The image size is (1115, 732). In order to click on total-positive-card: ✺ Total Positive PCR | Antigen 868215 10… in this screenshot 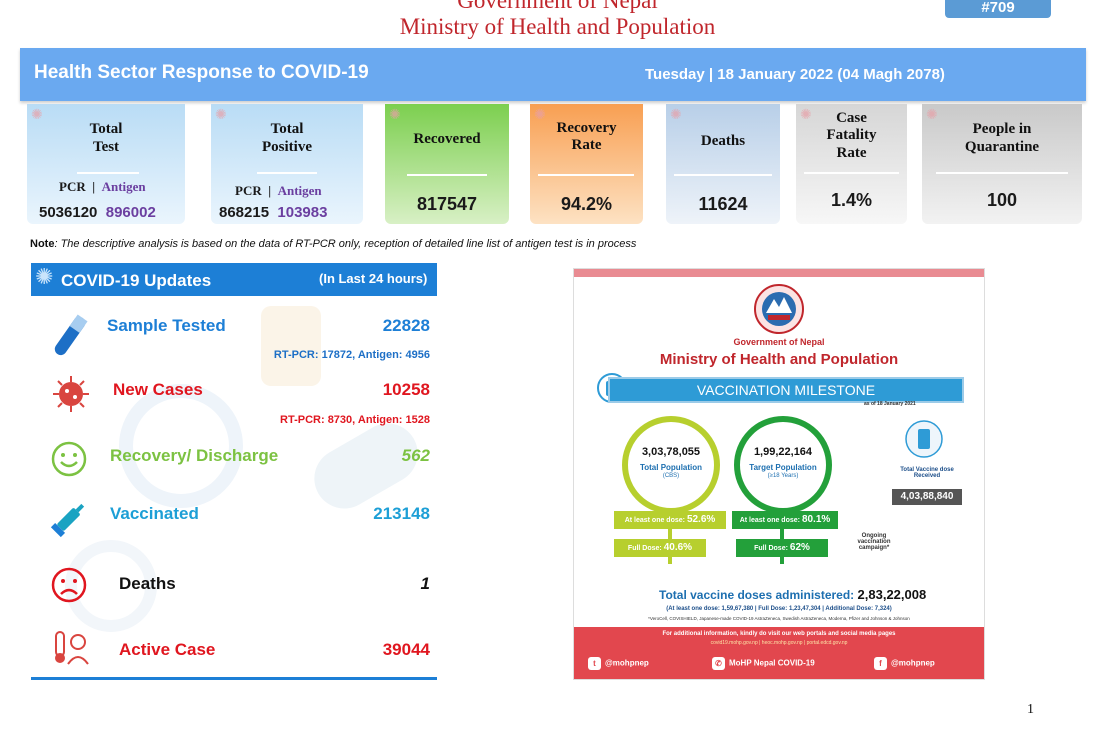, I will do `click(287, 164)`.